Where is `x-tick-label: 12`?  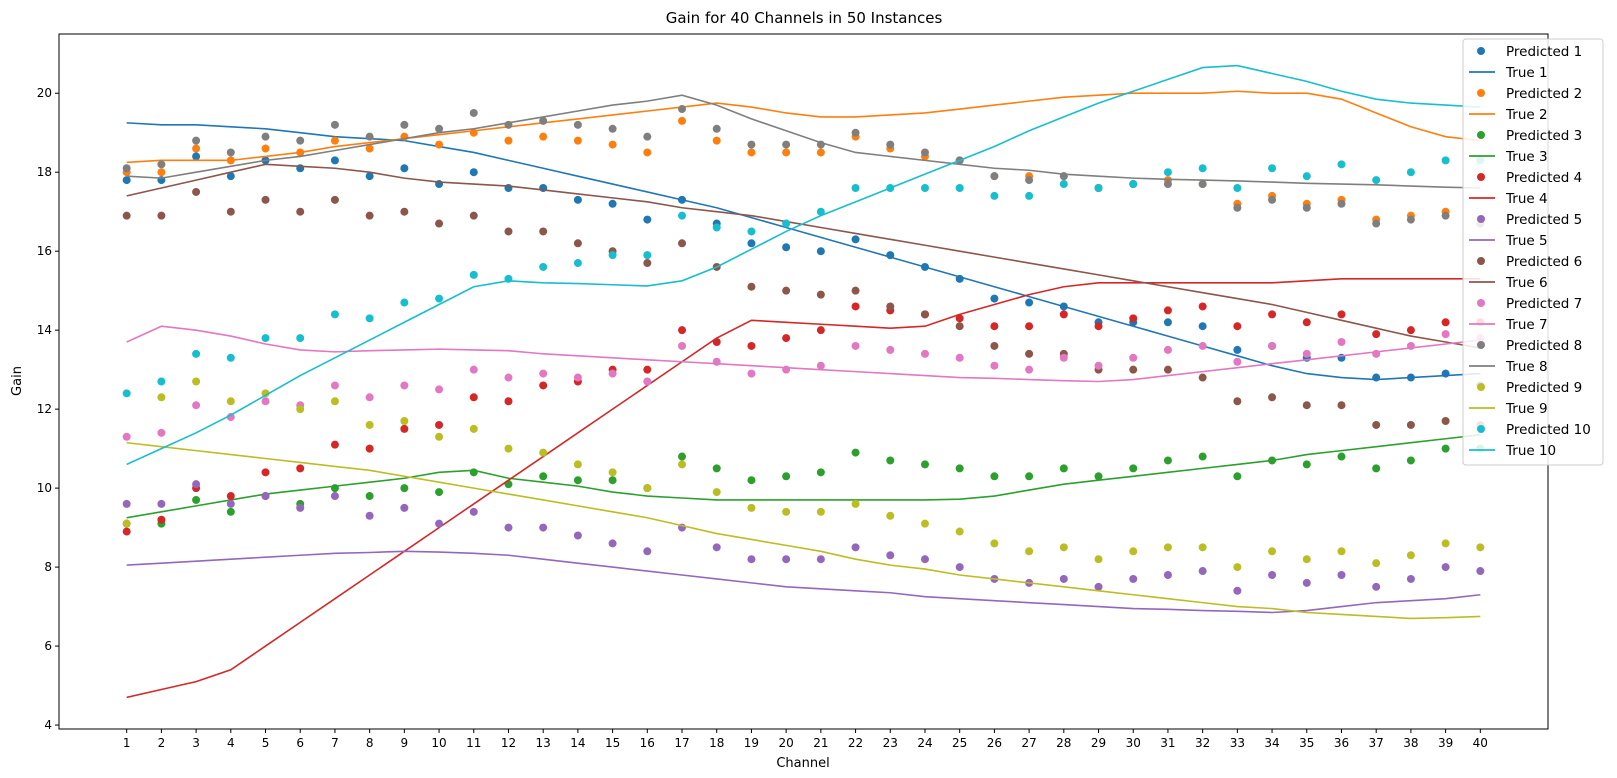
x-tick-label: 12 is located at coordinates (508, 743).